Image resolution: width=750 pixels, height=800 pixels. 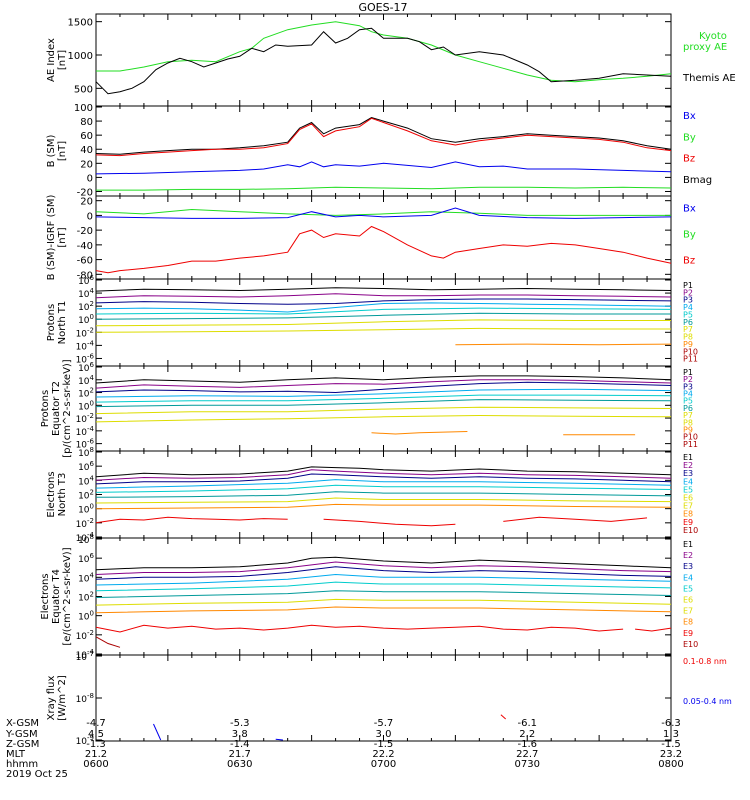 I want to click on footer-value: 1.3, so click(x=671, y=734).